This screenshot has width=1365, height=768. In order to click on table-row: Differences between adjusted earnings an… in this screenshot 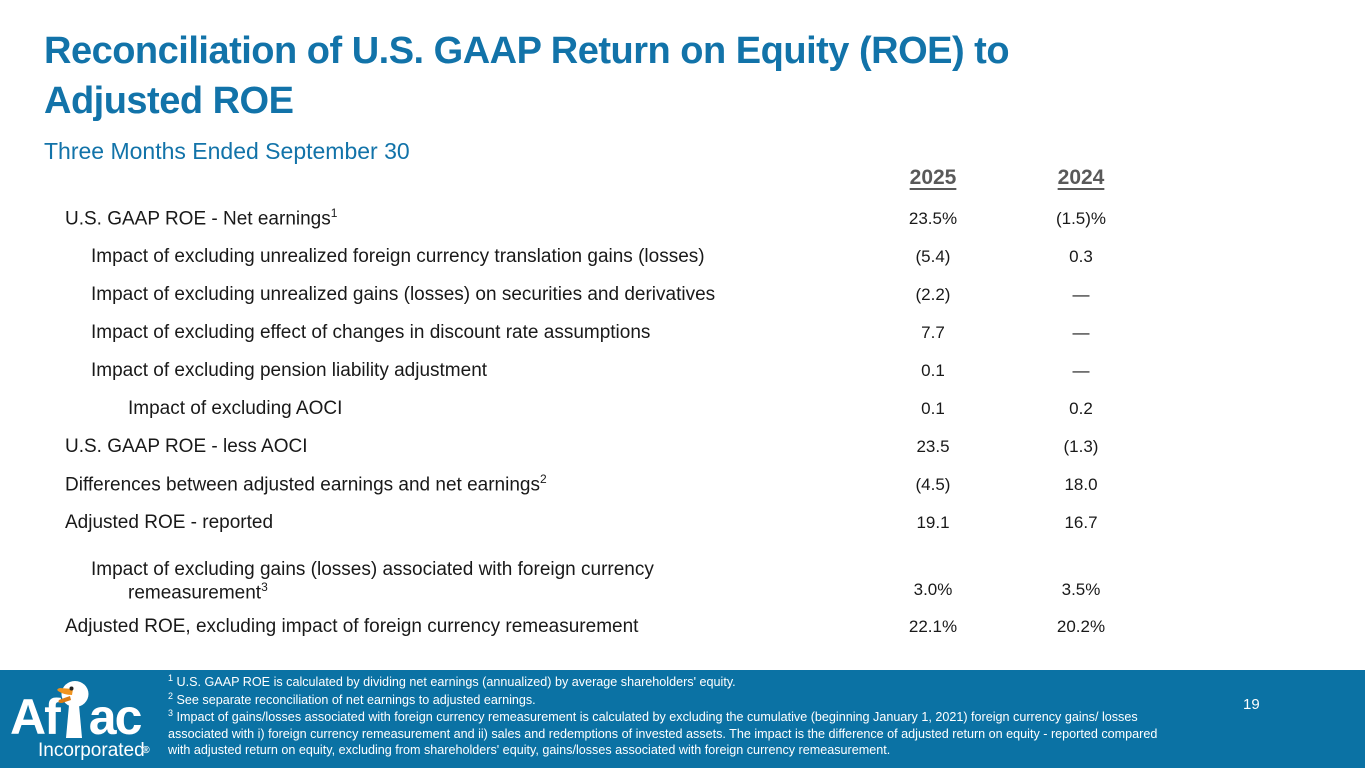, I will do `click(600, 485)`.